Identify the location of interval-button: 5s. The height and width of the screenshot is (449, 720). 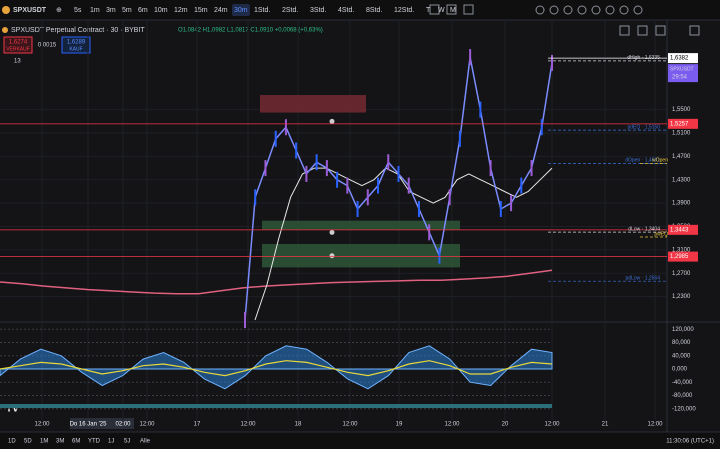
(78, 10).